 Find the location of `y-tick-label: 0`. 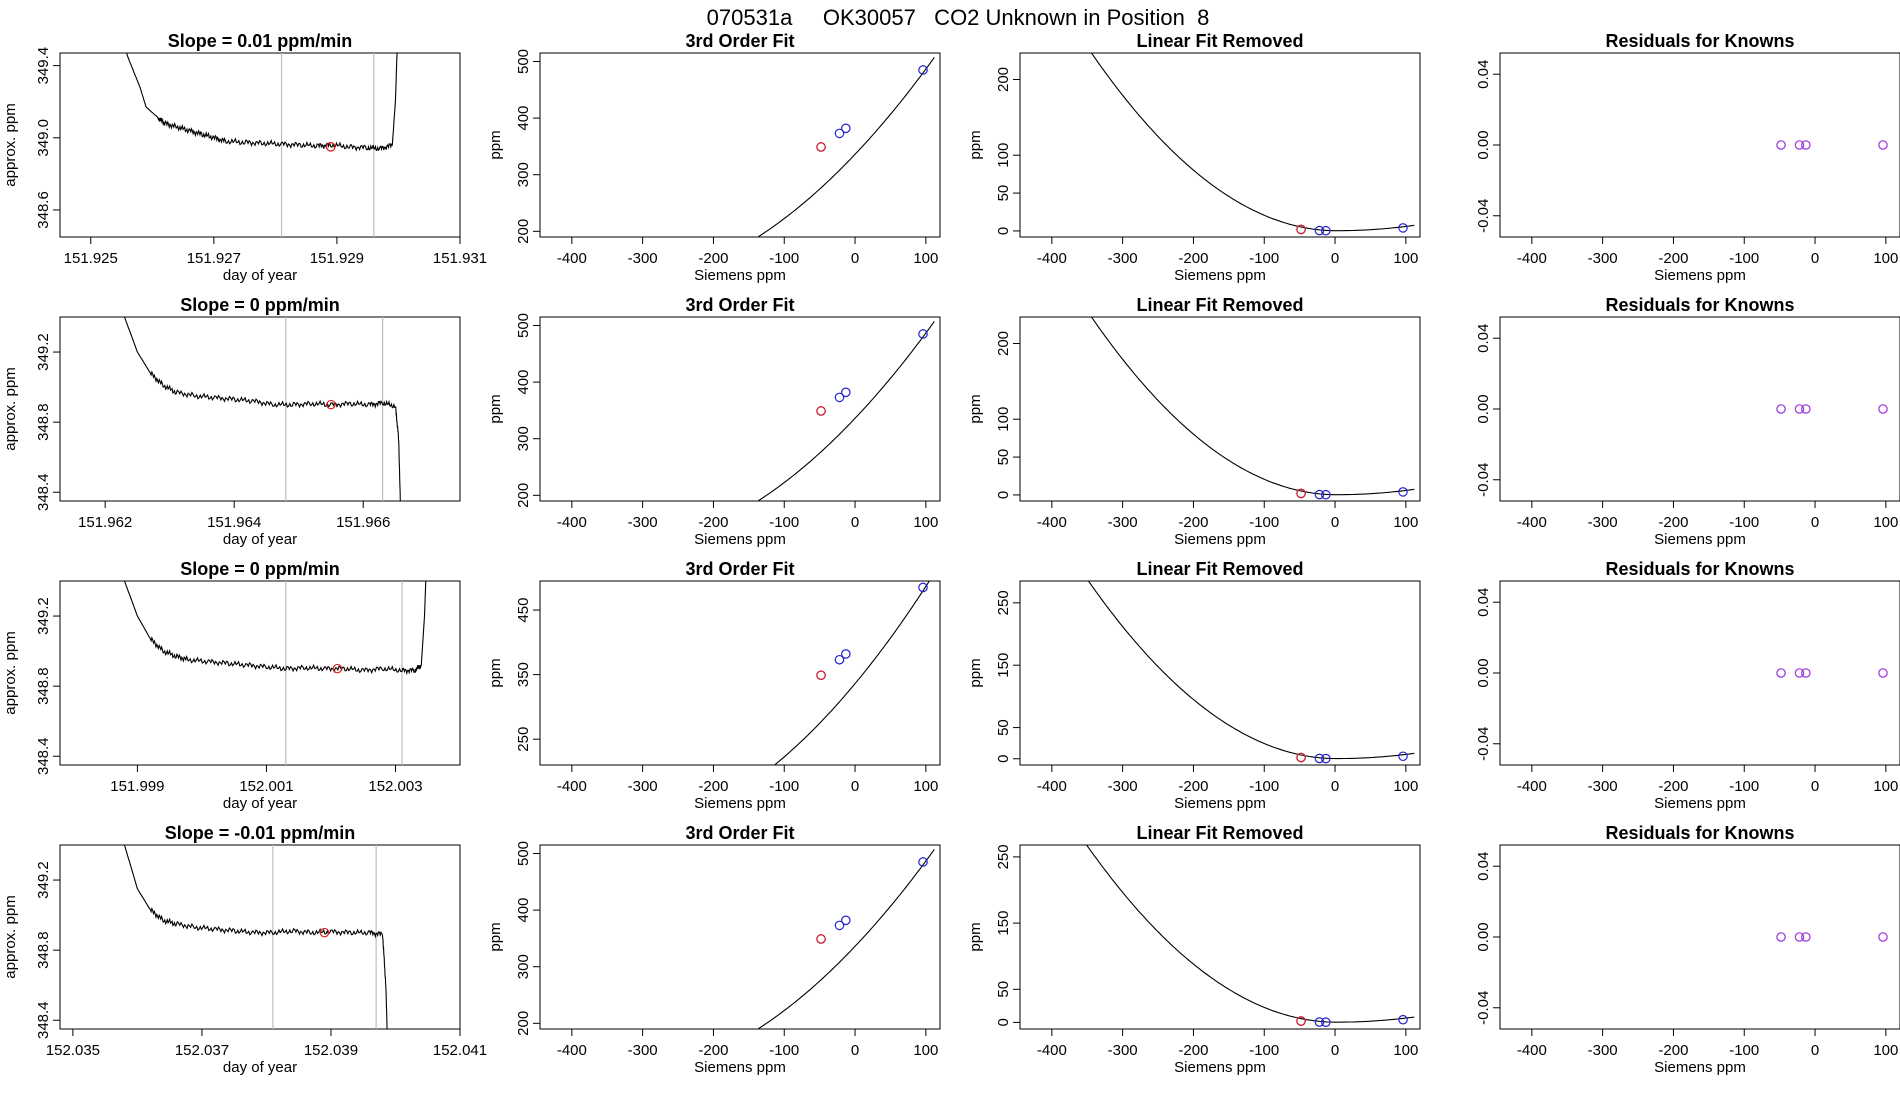

y-tick-label: 0 is located at coordinates (1003, 495).